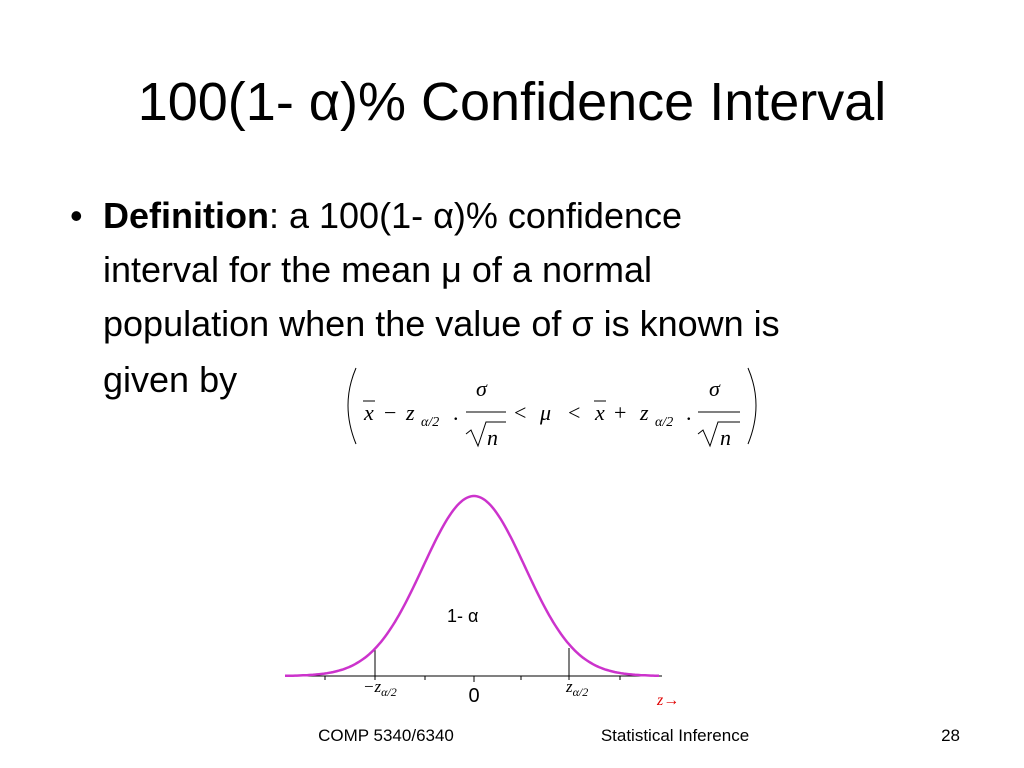 The height and width of the screenshot is (768, 1024). I want to click on critical-label: −zα/2, so click(380, 688).